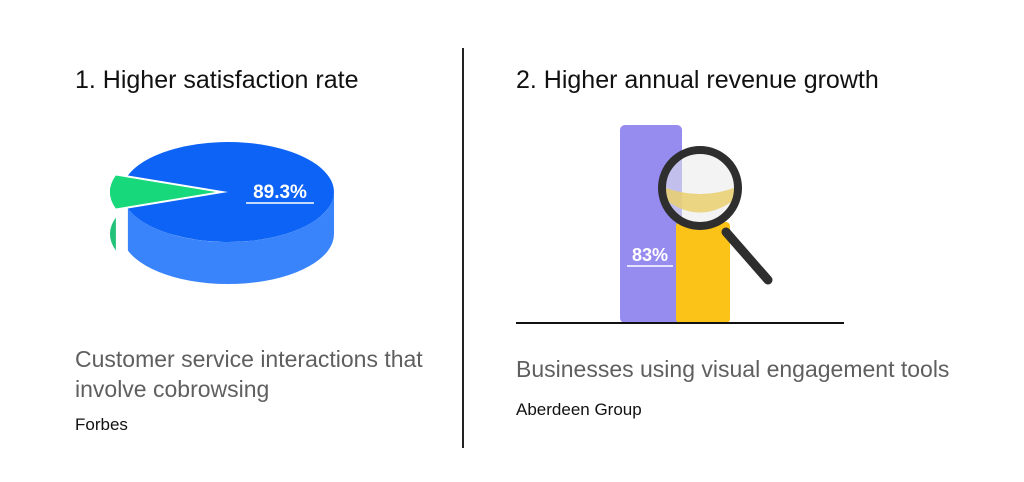 This screenshot has height=482, width=1024. Describe the element at coordinates (650, 255) in the screenshot. I see `bar-data-label: 83%` at that location.